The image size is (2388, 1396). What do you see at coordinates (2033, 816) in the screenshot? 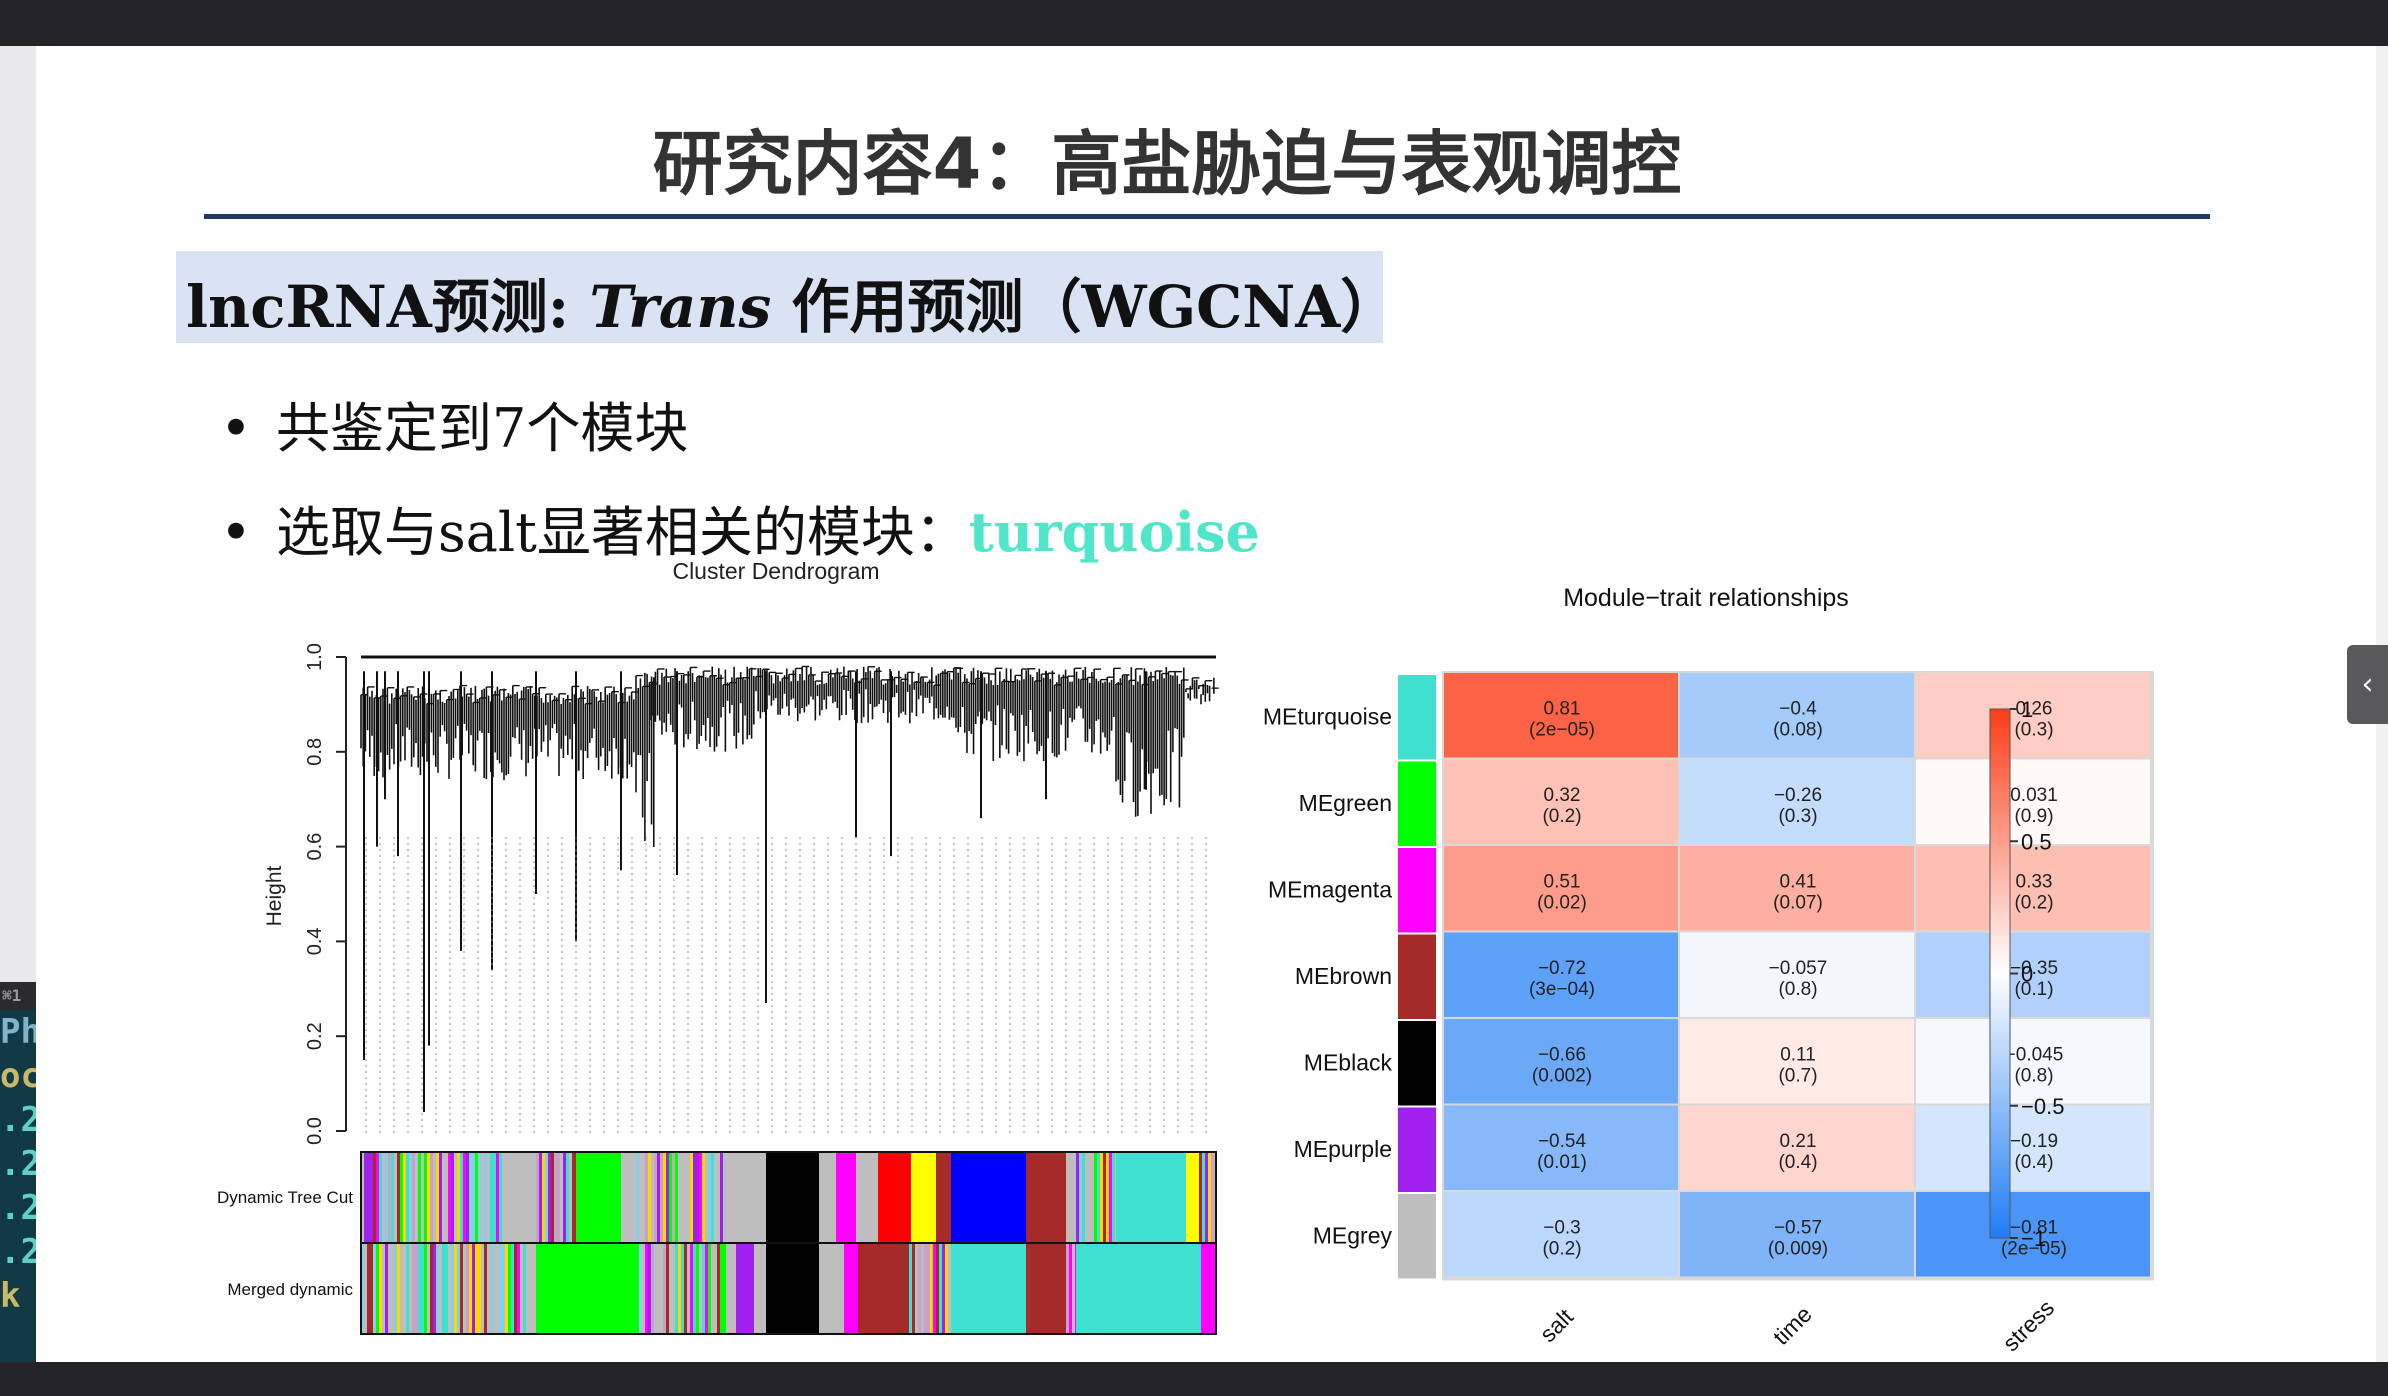
I see `cell-pvalue-label: (0.9)` at bounding box center [2033, 816].